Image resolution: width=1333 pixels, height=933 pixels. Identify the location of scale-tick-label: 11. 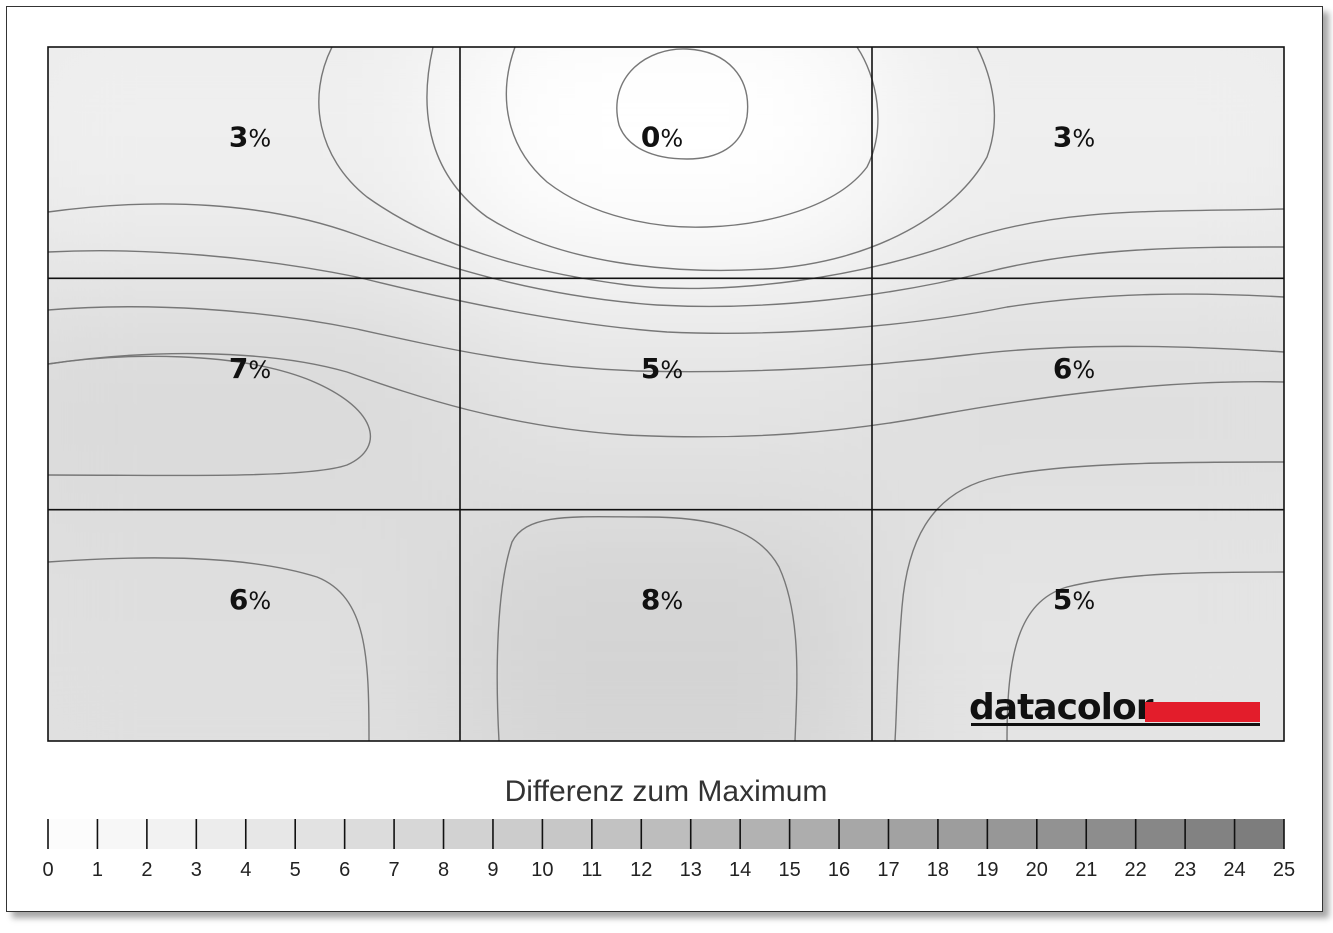
(591, 870).